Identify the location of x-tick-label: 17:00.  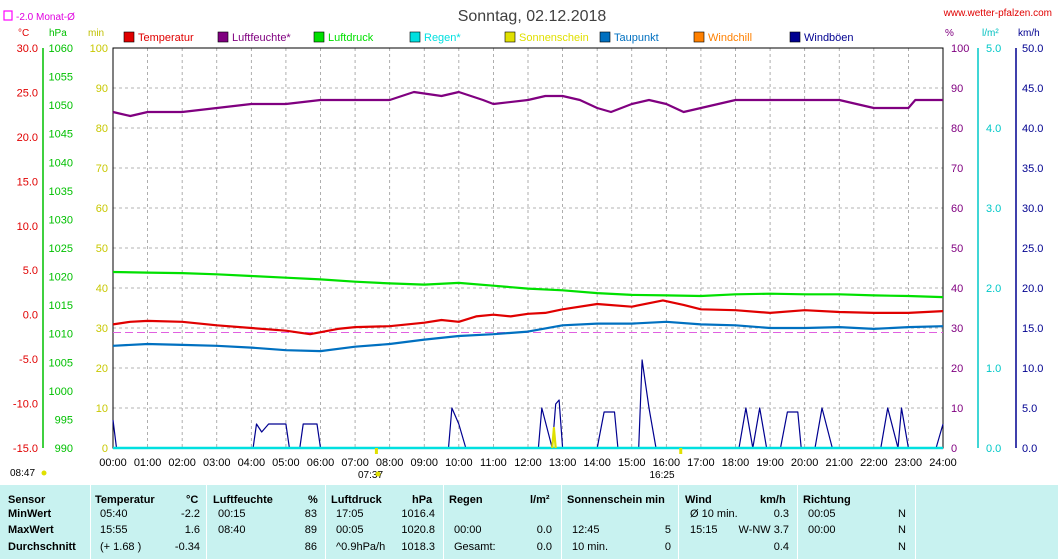
(701, 463).